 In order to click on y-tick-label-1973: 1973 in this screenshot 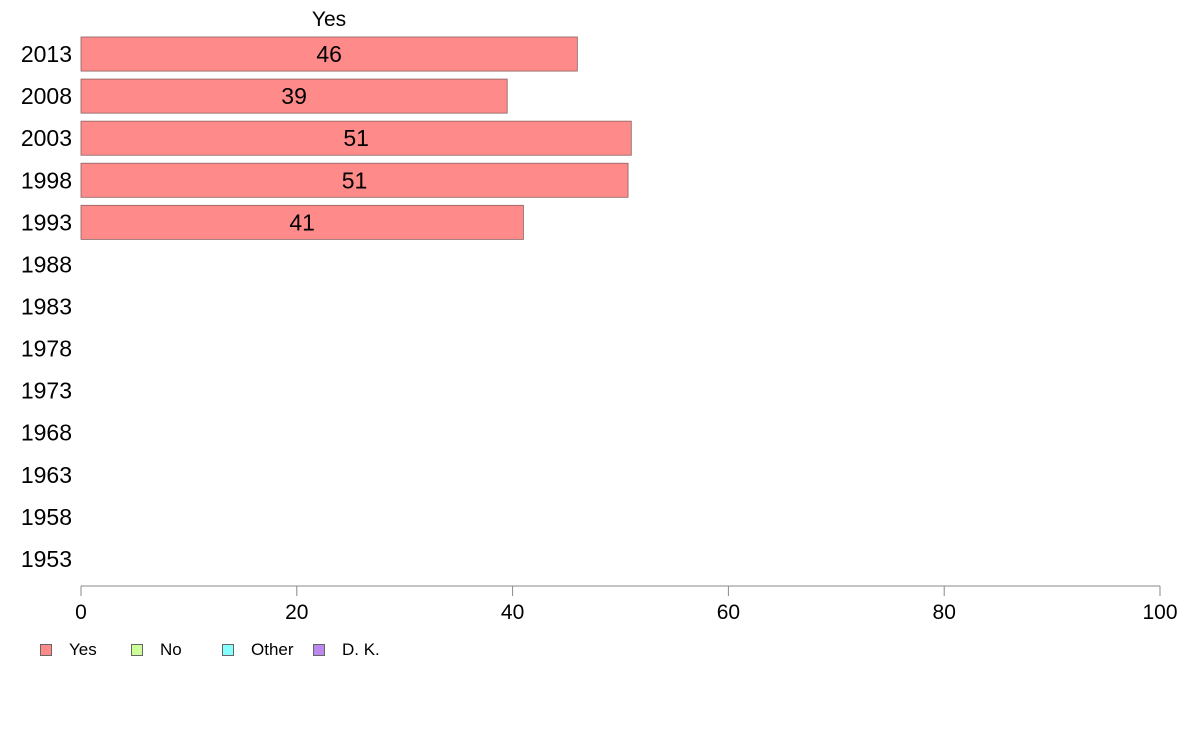, I will do `click(46, 391)`.